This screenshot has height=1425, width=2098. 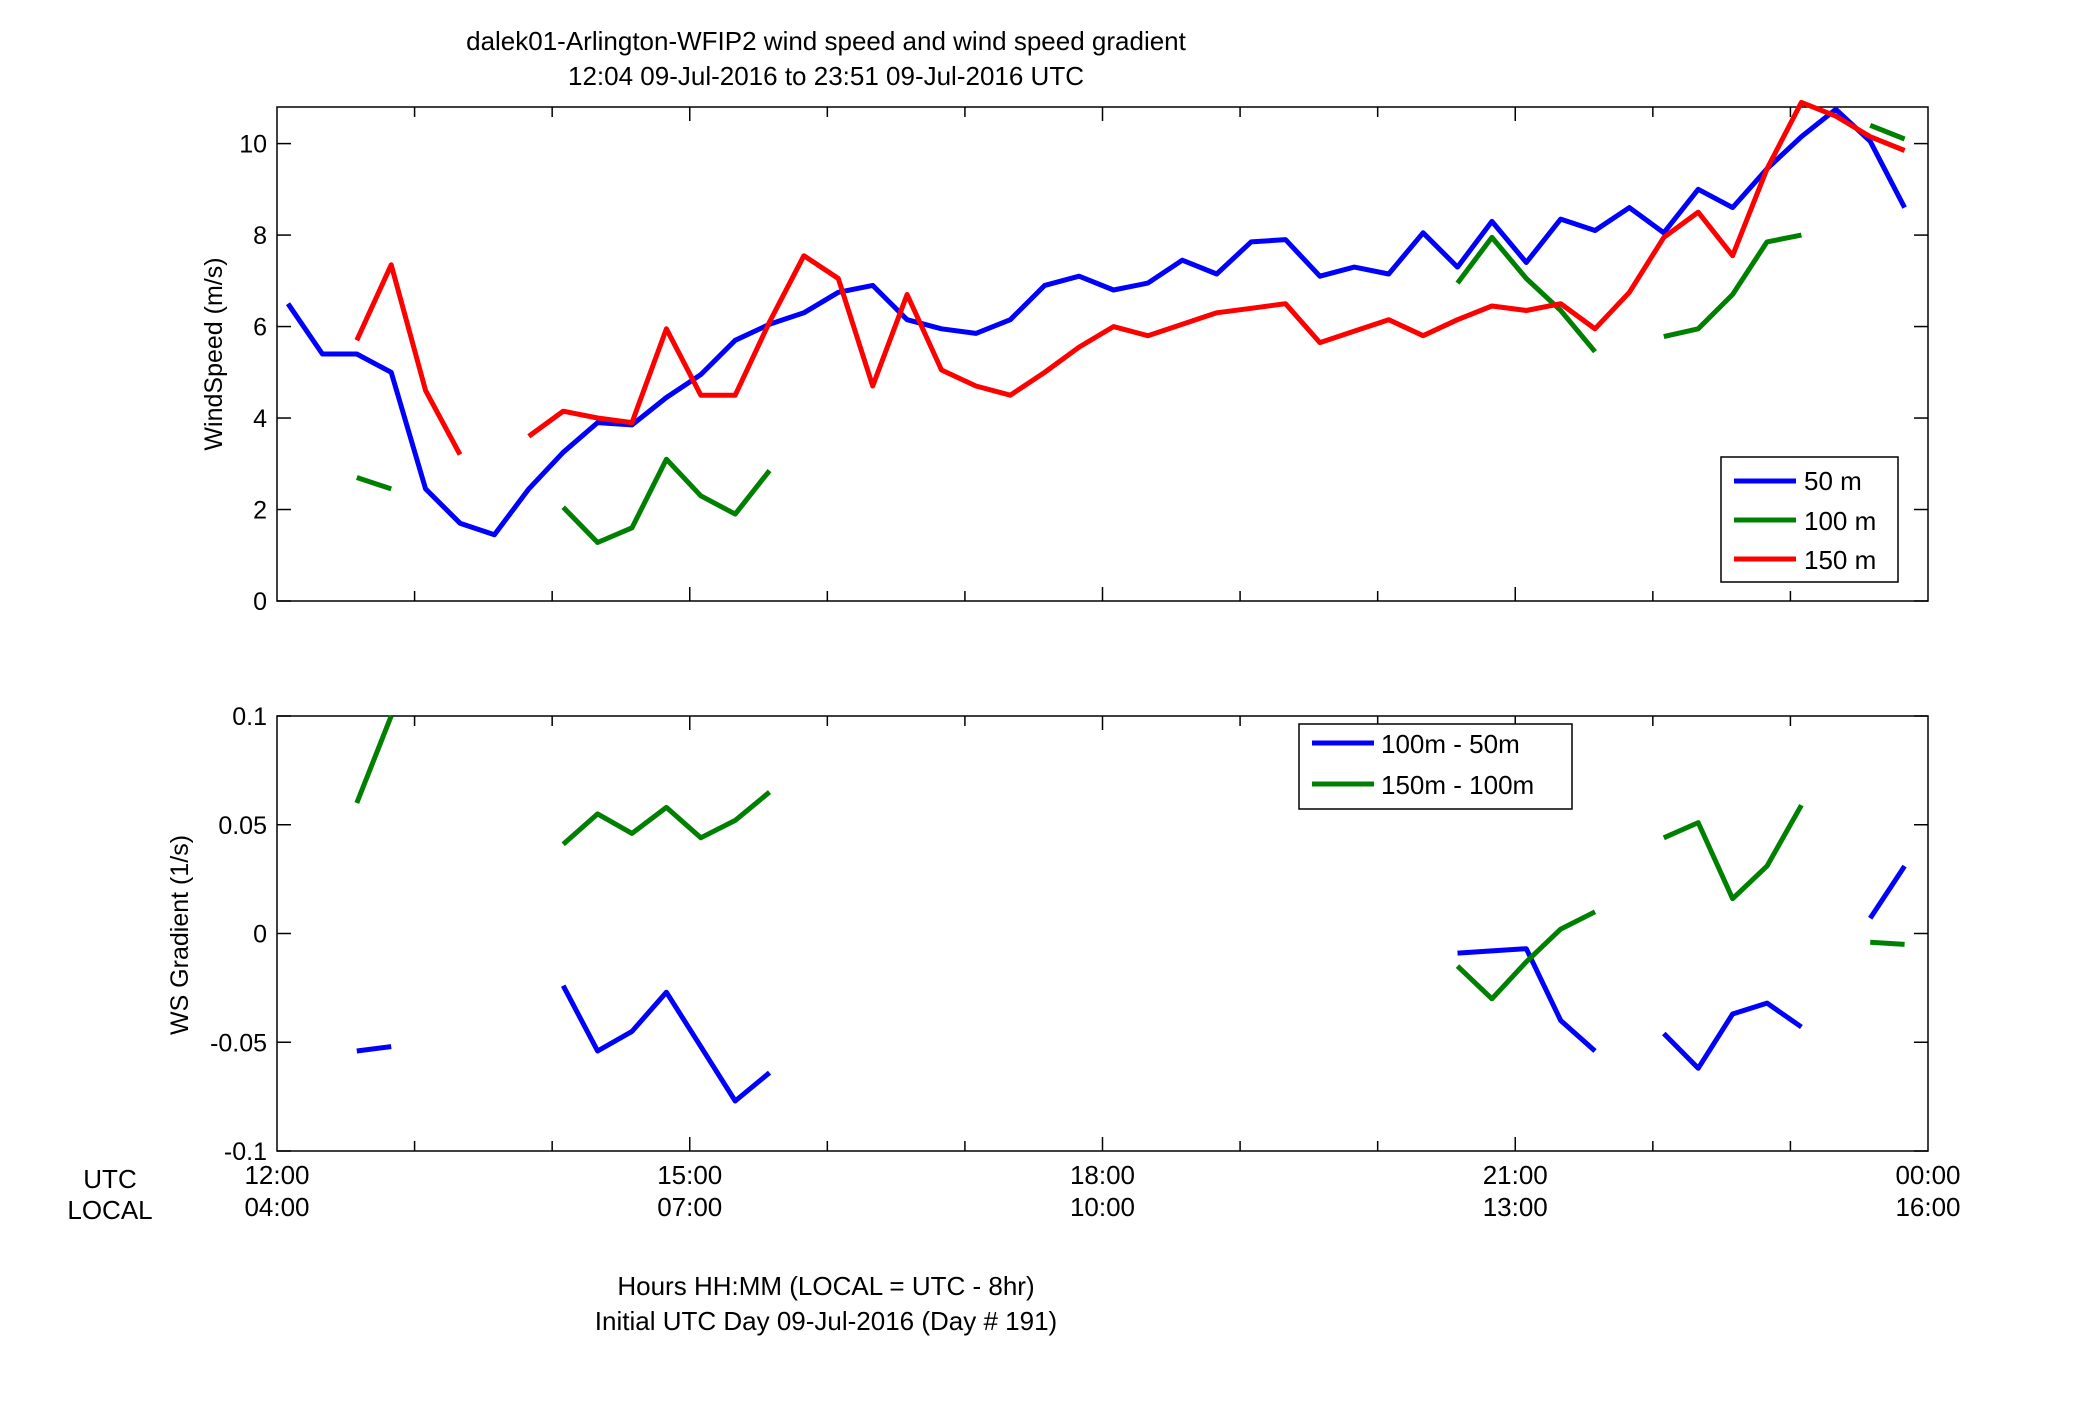 What do you see at coordinates (1833, 481) in the screenshot?
I see `legend-label-50m: 50 m` at bounding box center [1833, 481].